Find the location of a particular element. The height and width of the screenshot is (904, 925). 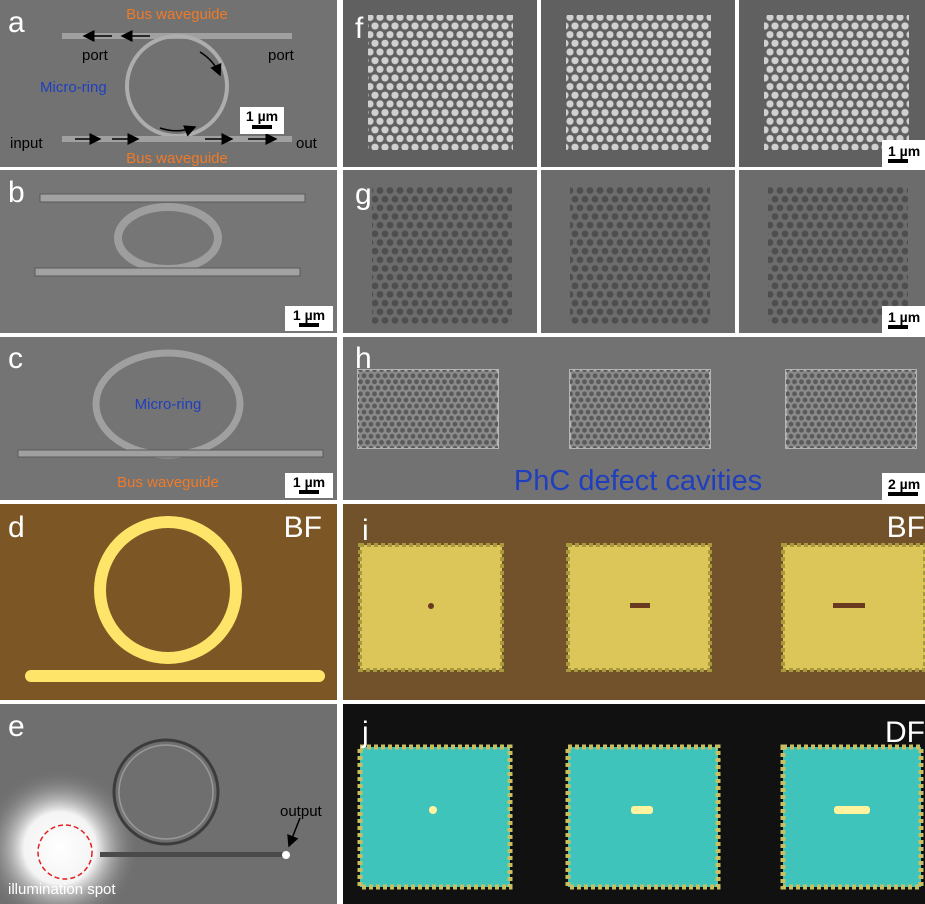

scale-label: 2 µm is located at coordinates (904, 484).